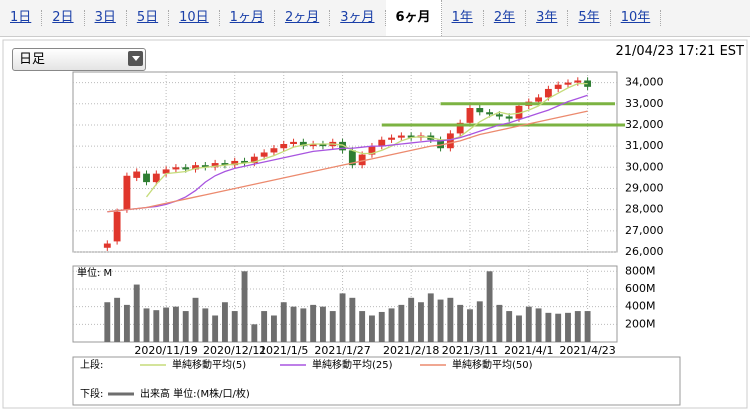 The width and height of the screenshot is (750, 410). What do you see at coordinates (247, 18) in the screenshot?
I see `period-tab: 1ヶ月` at bounding box center [247, 18].